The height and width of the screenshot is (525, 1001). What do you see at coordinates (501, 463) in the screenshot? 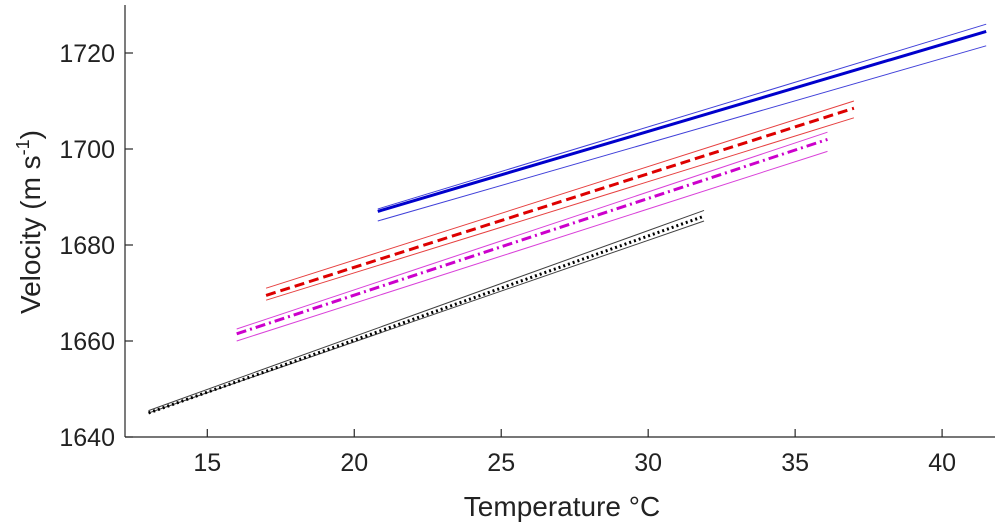
I see `x-tick-label: 25` at bounding box center [501, 463].